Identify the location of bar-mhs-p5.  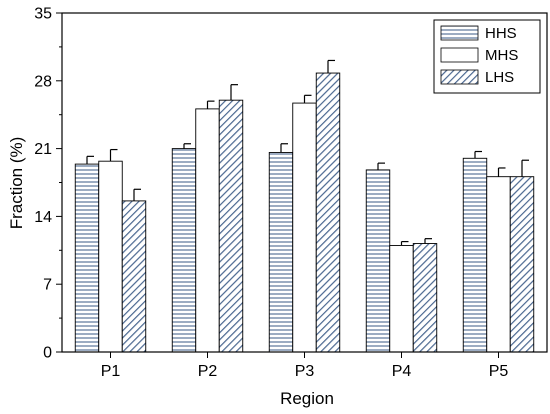
(498, 264).